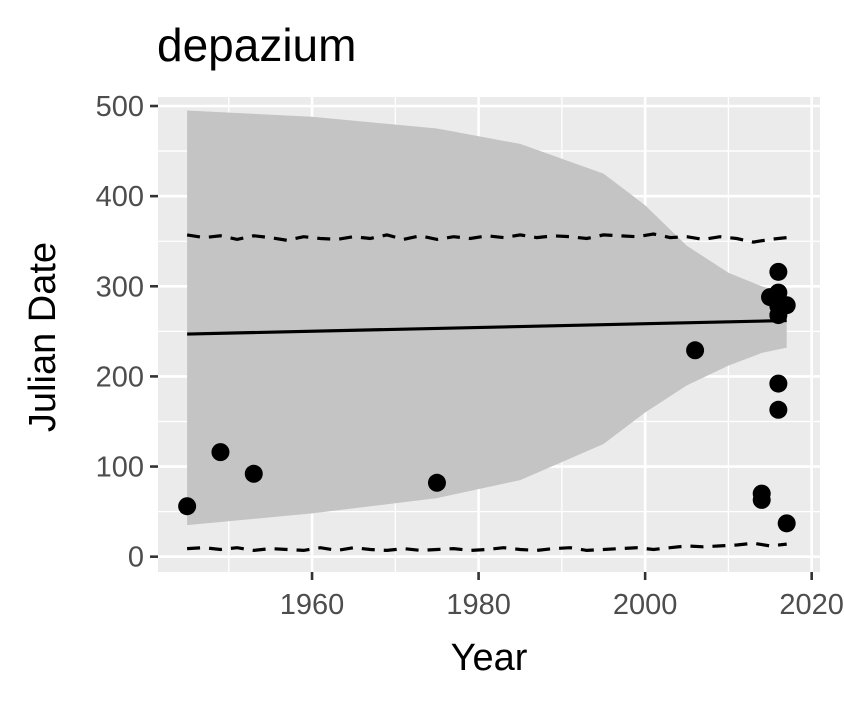  Describe the element at coordinates (120, 197) in the screenshot. I see `y-tick-label: 400` at that location.